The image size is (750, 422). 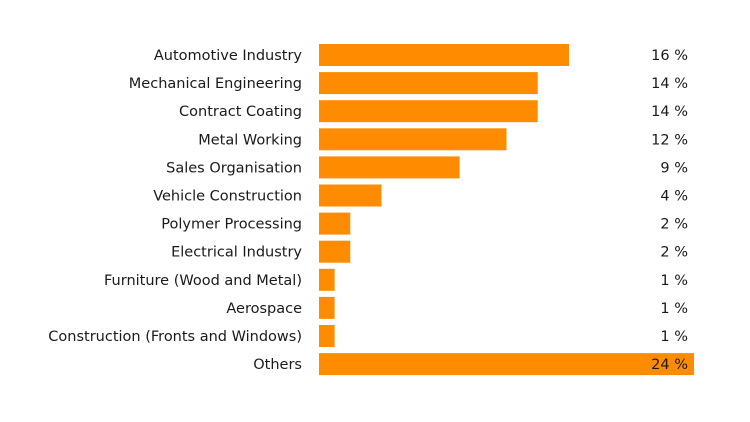 What do you see at coordinates (250, 140) in the screenshot?
I see `category-label: Metal Working` at bounding box center [250, 140].